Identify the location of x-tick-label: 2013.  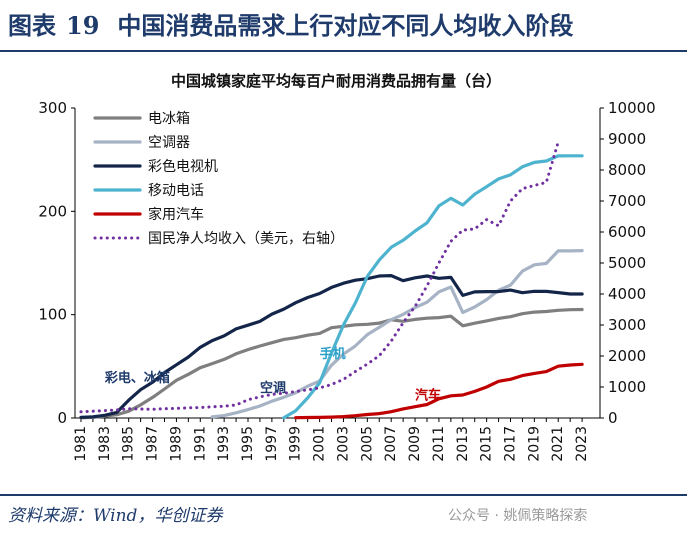
(463, 444).